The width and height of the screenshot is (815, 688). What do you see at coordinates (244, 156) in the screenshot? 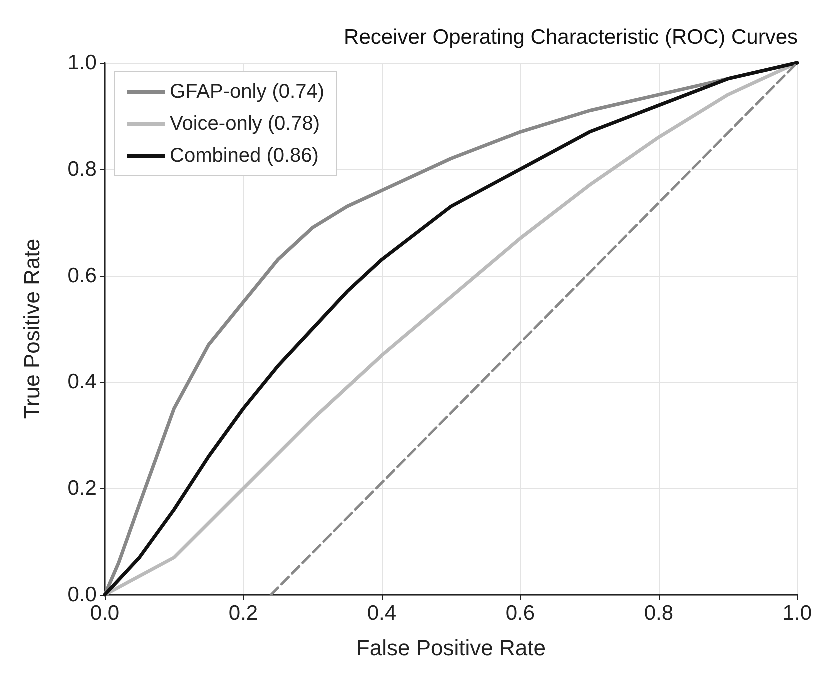
I see `legend-label: Combined (0.86)` at bounding box center [244, 156].